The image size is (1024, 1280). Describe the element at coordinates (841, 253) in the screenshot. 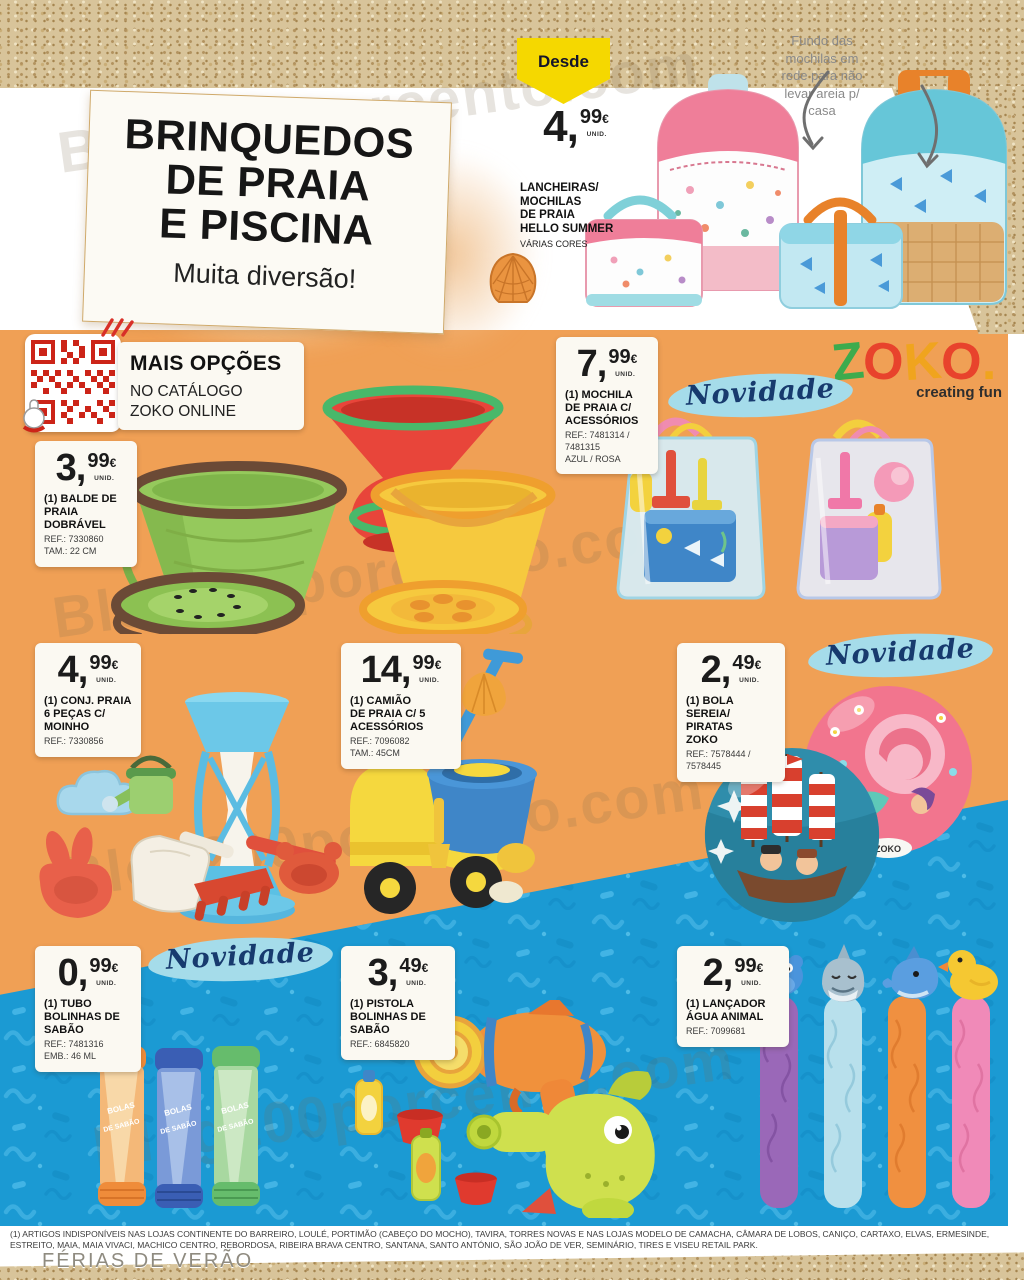

I see `blue-lunch-bag` at that location.